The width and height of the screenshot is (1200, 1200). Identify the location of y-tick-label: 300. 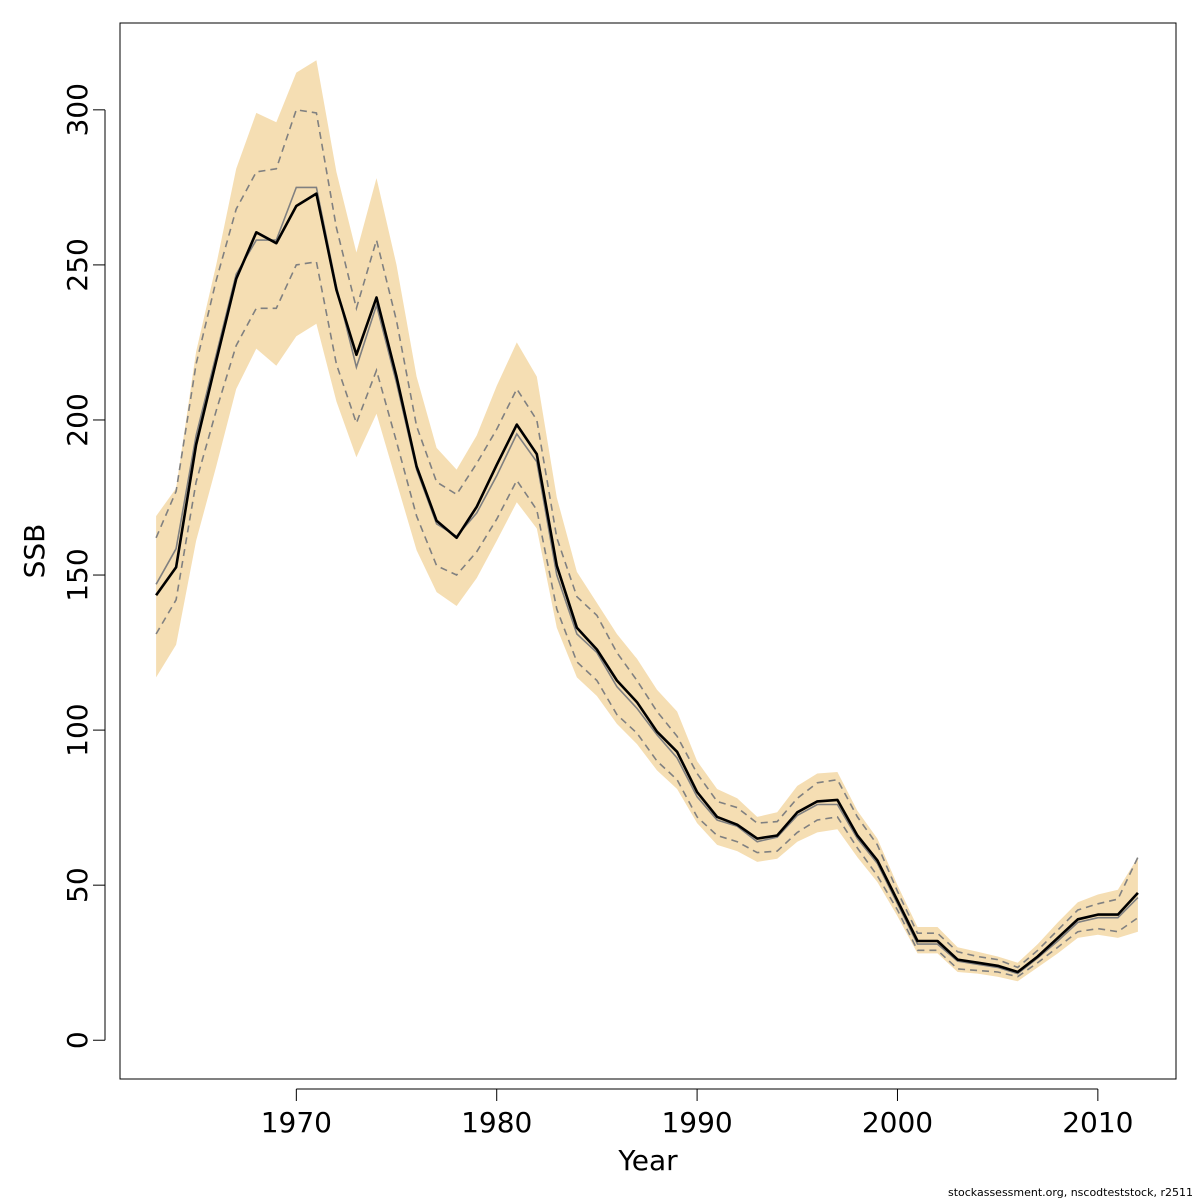
(77, 109).